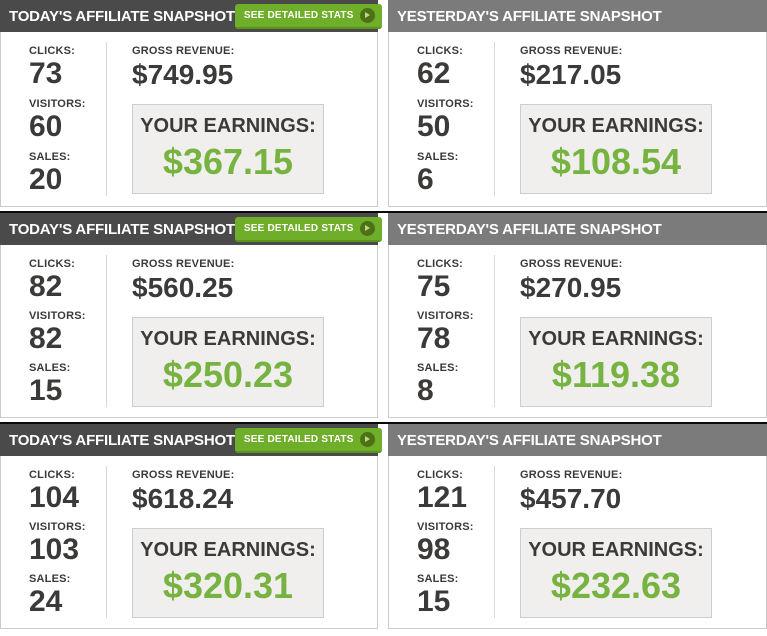 This screenshot has width=767, height=636. What do you see at coordinates (455, 333) in the screenshot?
I see `stats-column: CLICKS: 75 VISITORS: 78 SALES: 8` at bounding box center [455, 333].